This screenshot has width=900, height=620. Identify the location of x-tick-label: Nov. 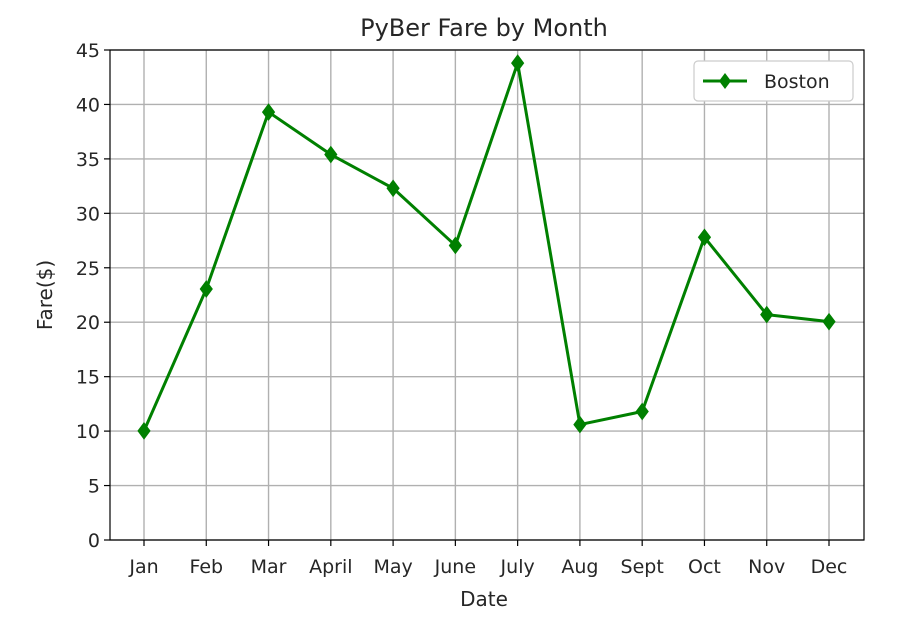
(766, 567).